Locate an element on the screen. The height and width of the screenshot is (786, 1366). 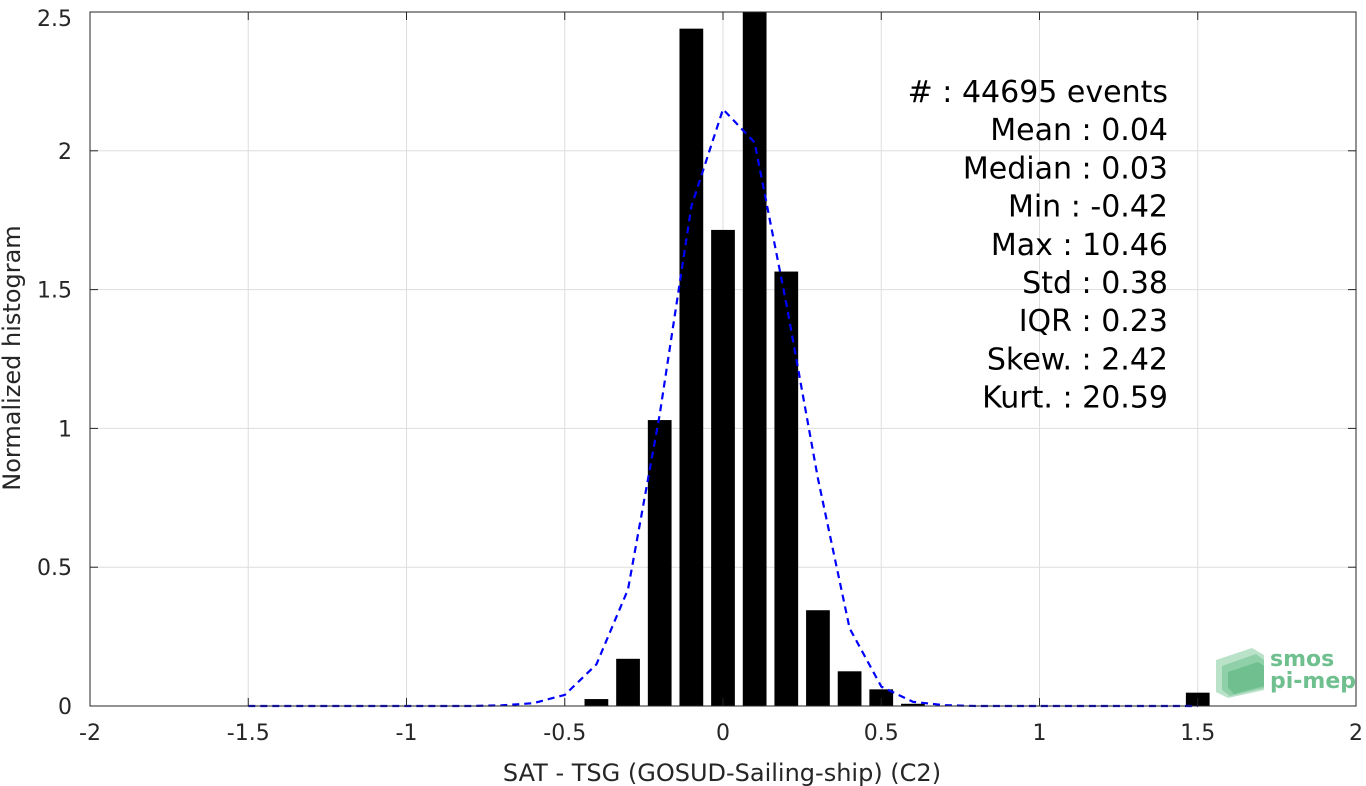
y-axis-label: Normalized histogram is located at coordinates (13, 357).